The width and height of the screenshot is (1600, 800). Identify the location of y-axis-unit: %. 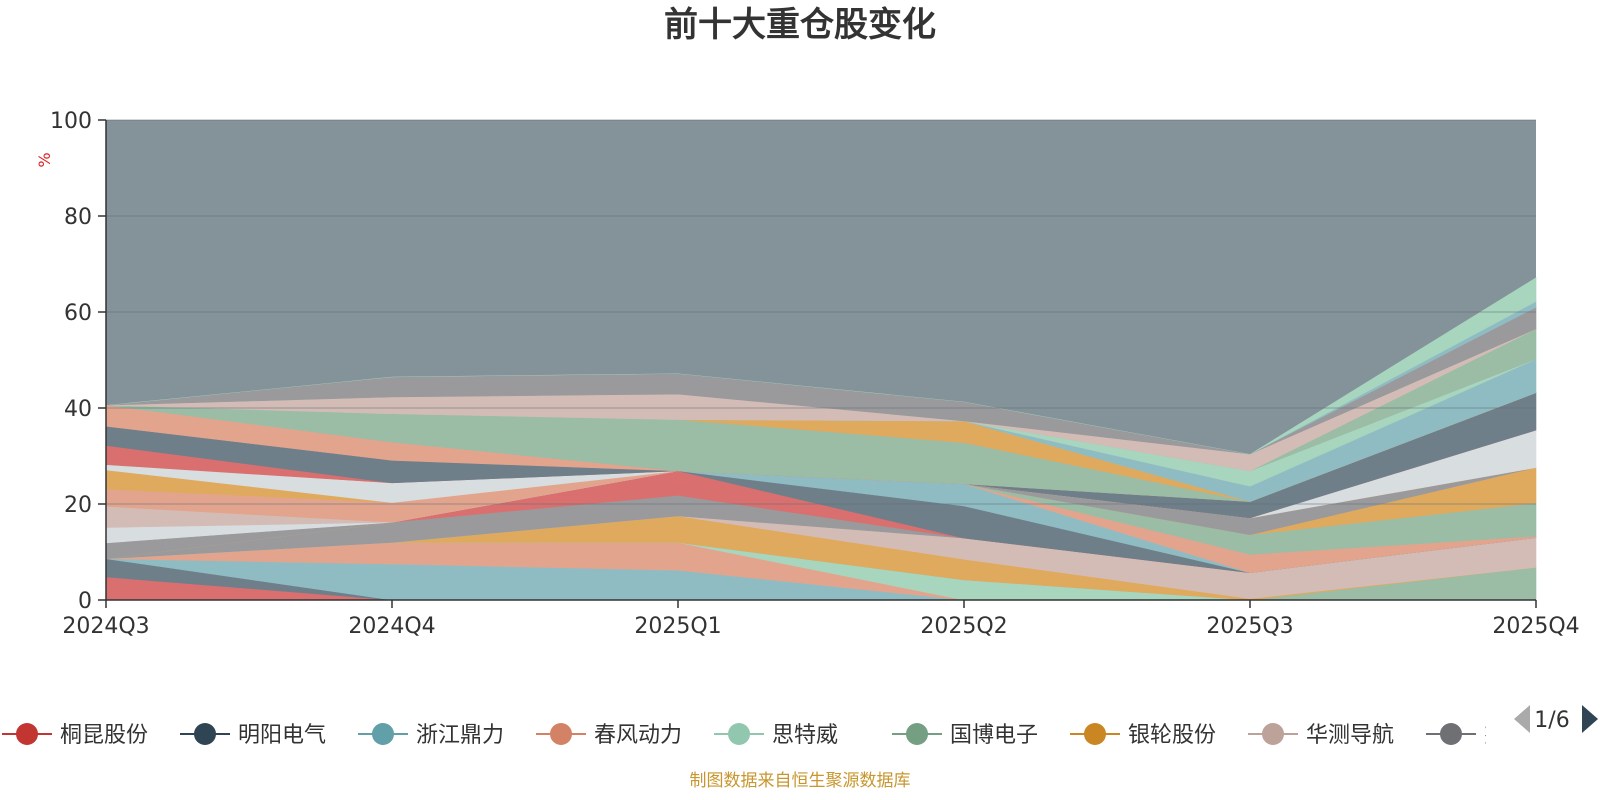
(44, 159).